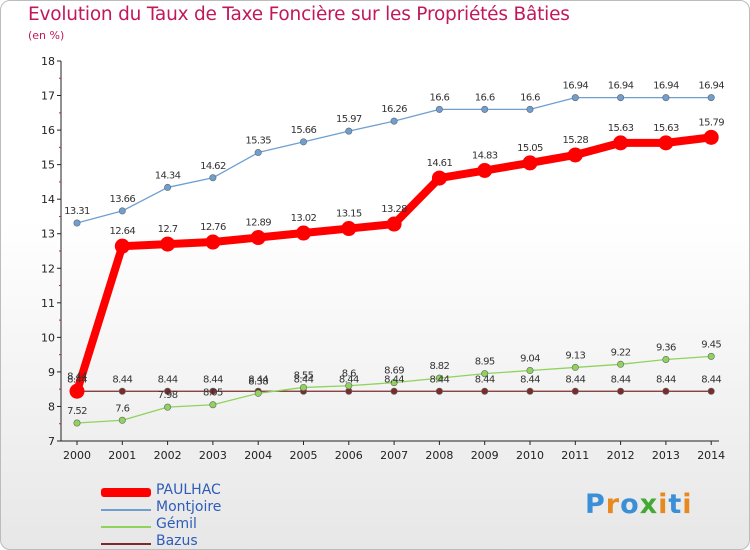 This screenshot has height=550, width=750. I want to click on y-tick-label: 18, so click(48, 61).